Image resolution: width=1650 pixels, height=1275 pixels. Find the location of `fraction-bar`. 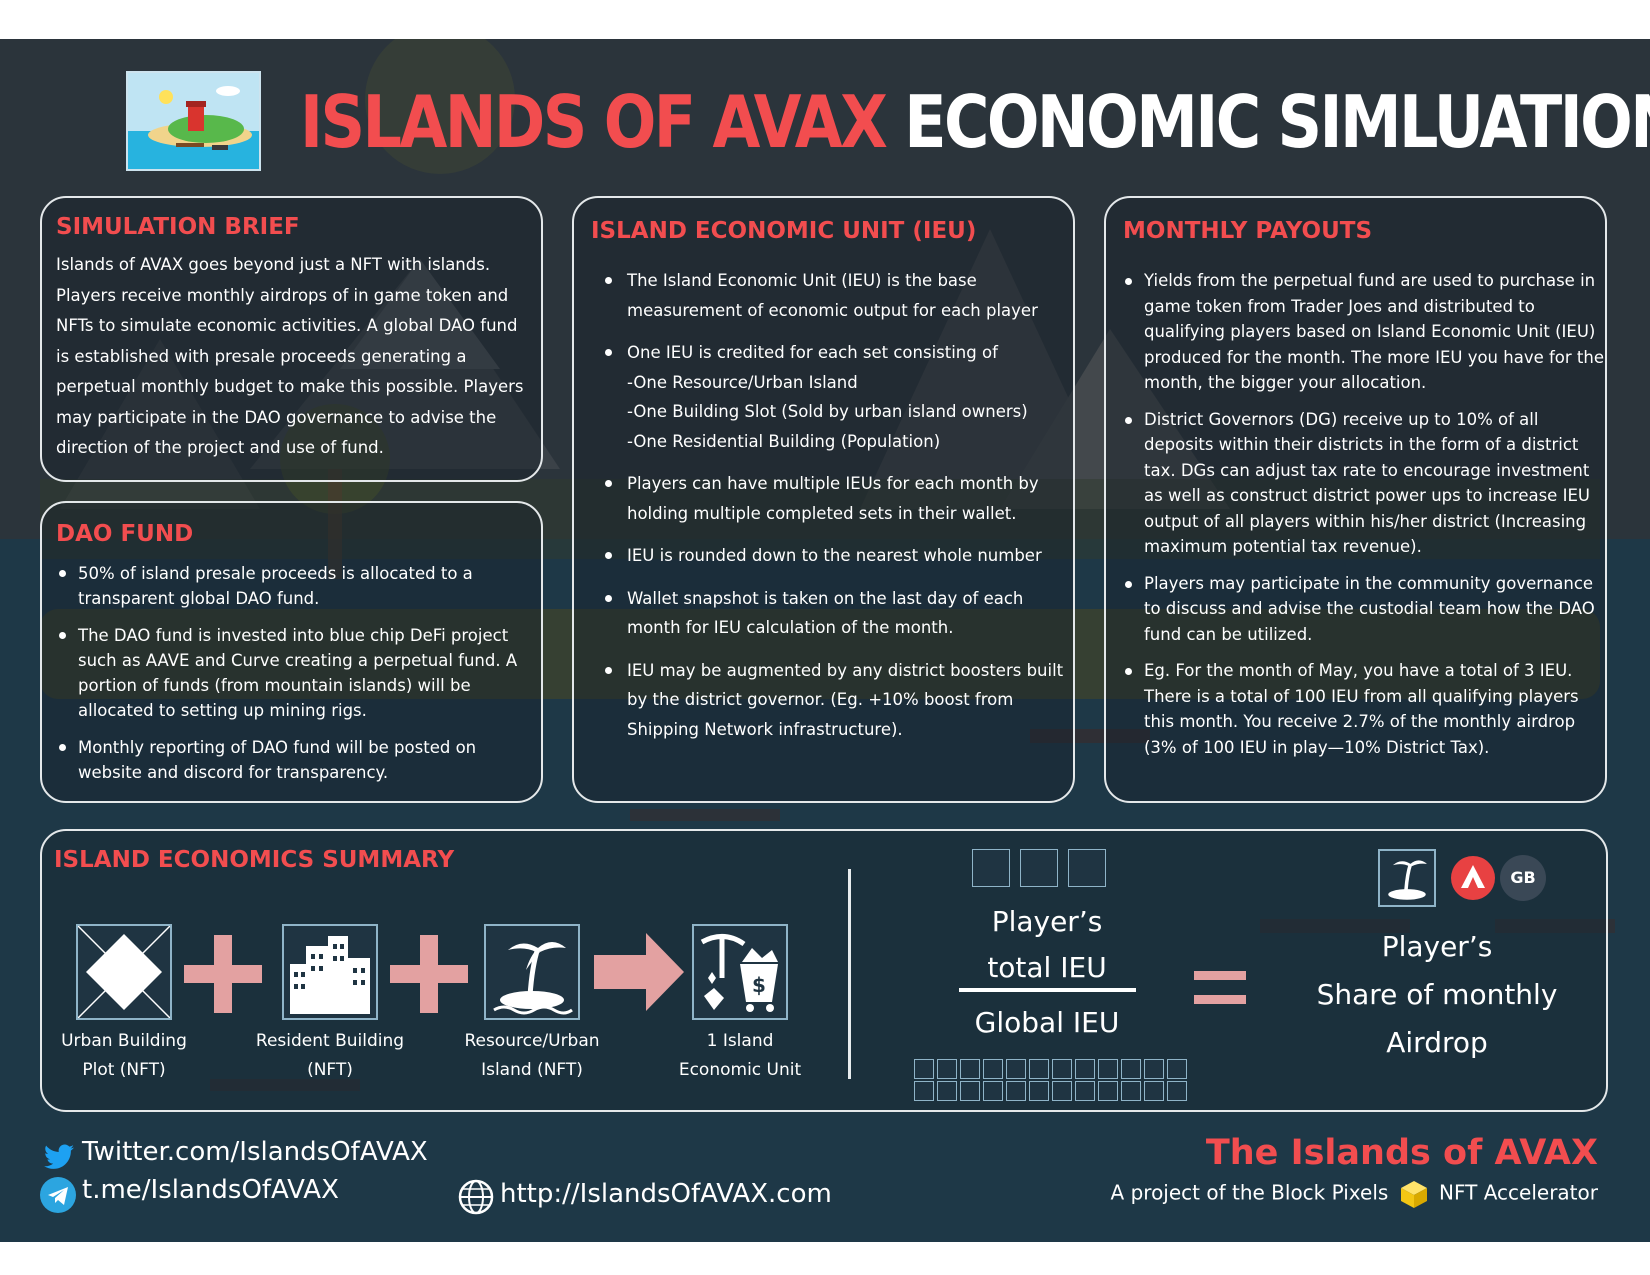

fraction-bar is located at coordinates (1047, 990).